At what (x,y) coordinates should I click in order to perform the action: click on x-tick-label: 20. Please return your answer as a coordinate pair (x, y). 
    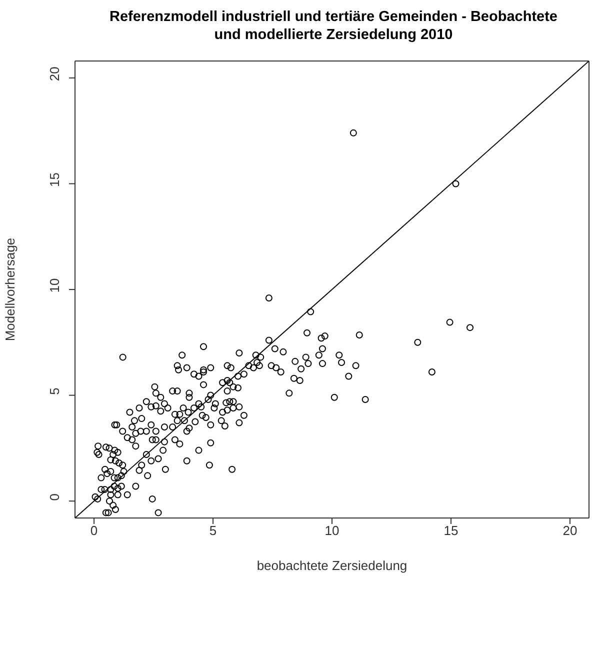
    Looking at the image, I should click on (570, 530).